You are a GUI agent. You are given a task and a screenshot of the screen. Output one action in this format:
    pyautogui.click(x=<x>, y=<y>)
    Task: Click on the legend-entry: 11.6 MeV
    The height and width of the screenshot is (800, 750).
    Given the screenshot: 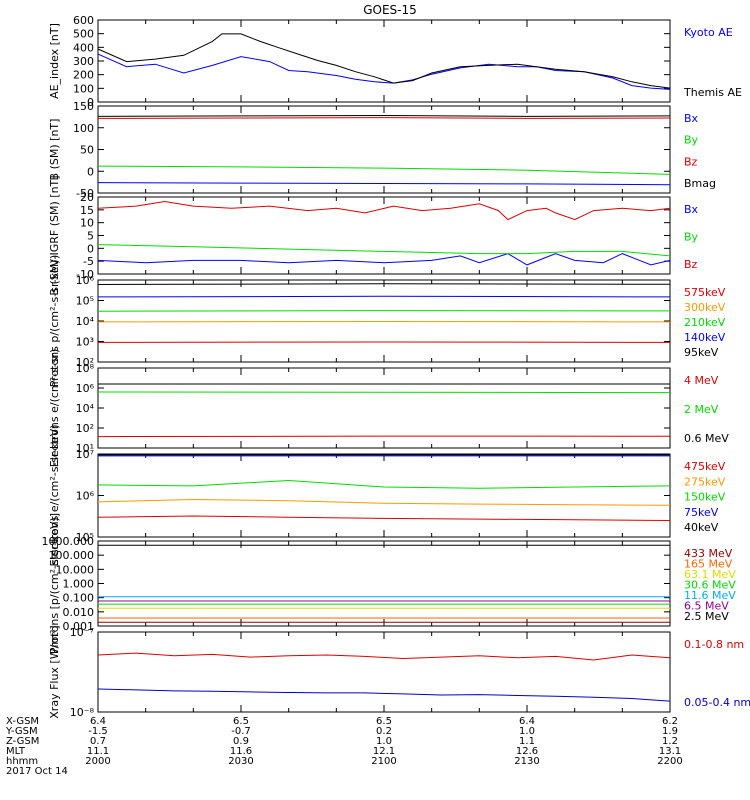 What is the action you would take?
    pyautogui.click(x=710, y=595)
    